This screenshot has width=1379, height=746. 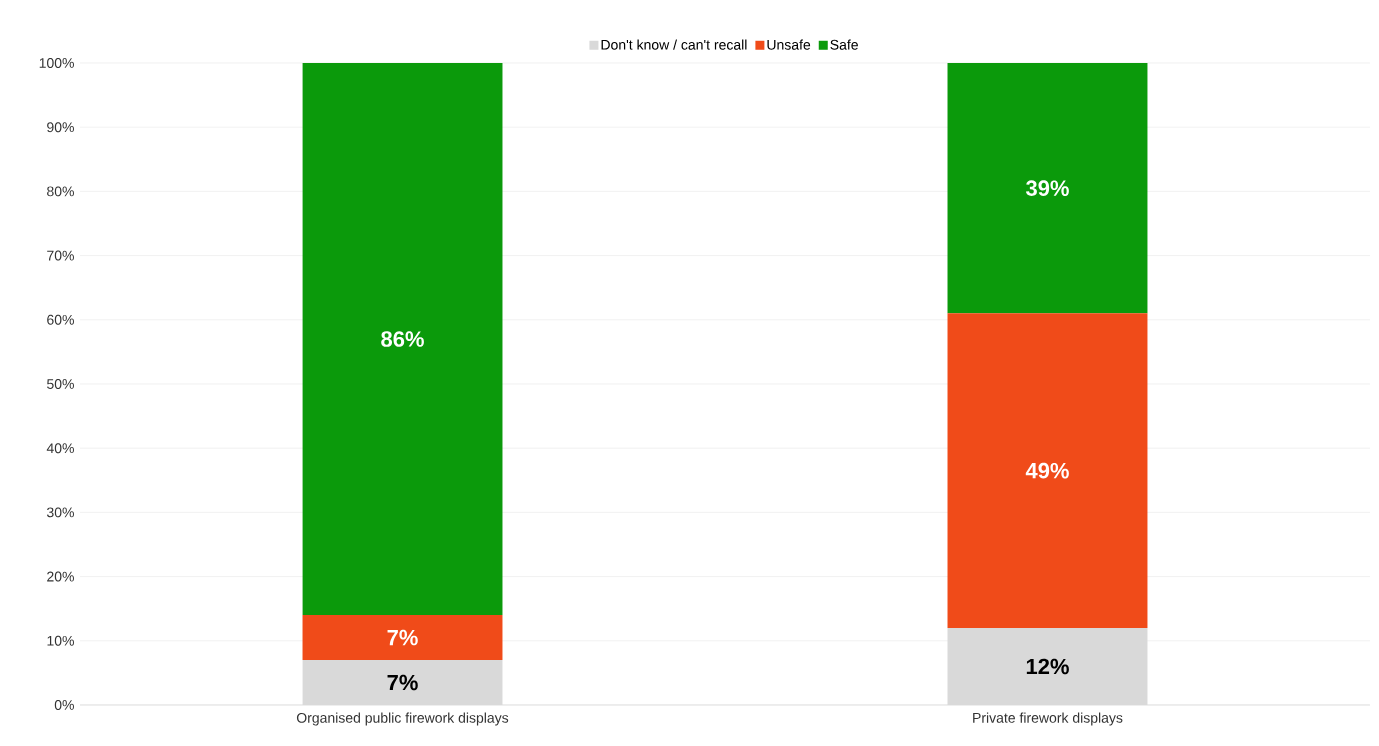 I want to click on legend-label: Don't know / can't recall, so click(x=674, y=44).